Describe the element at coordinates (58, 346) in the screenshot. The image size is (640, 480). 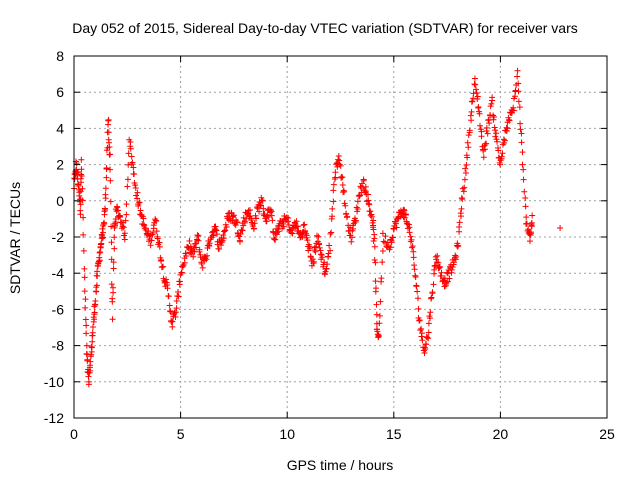
I see `y-tick-label: -8` at that location.